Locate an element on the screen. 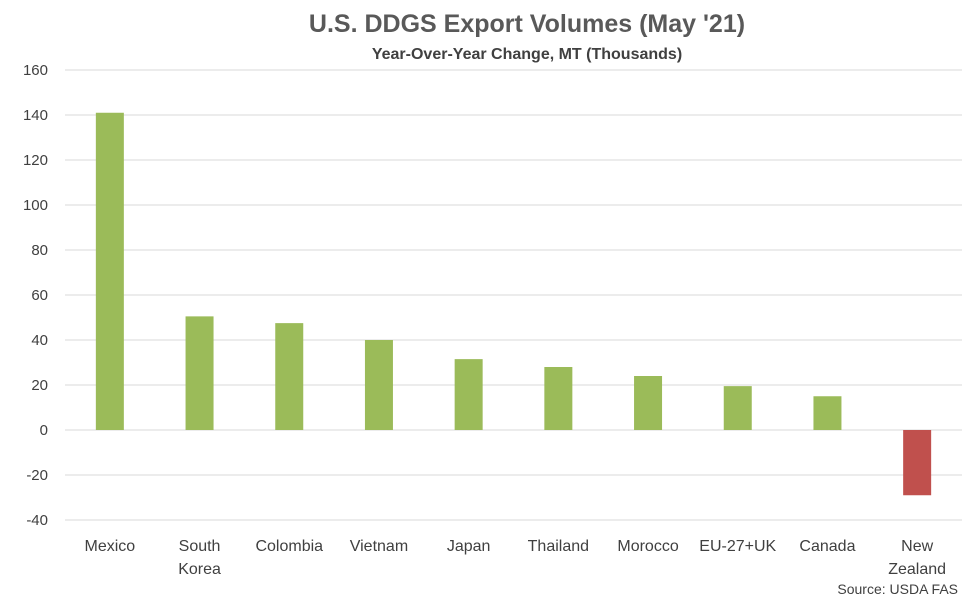 Image resolution: width=975 pixels, height=601 pixels. y-tick-label: 20 is located at coordinates (39, 385).